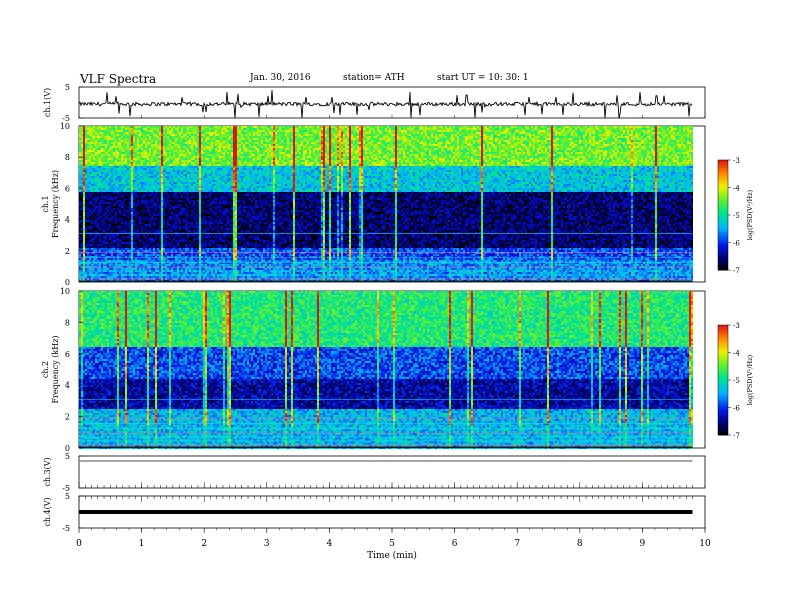 The height and width of the screenshot is (612, 792). Describe the element at coordinates (67, 385) in the screenshot. I see `ch2-ytick-label: 4` at that location.